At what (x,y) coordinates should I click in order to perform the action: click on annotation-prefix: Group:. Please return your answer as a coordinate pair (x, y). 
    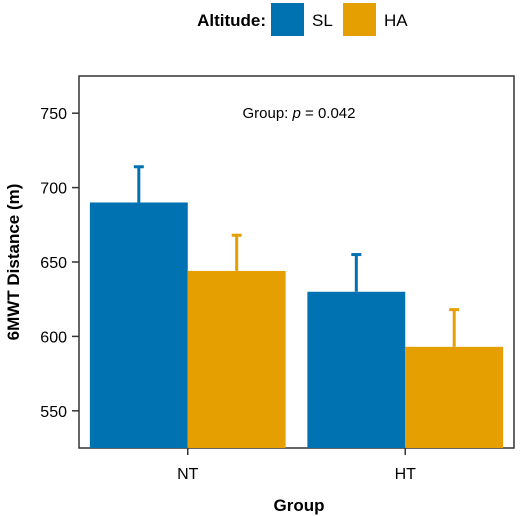
    Looking at the image, I should click on (267, 113).